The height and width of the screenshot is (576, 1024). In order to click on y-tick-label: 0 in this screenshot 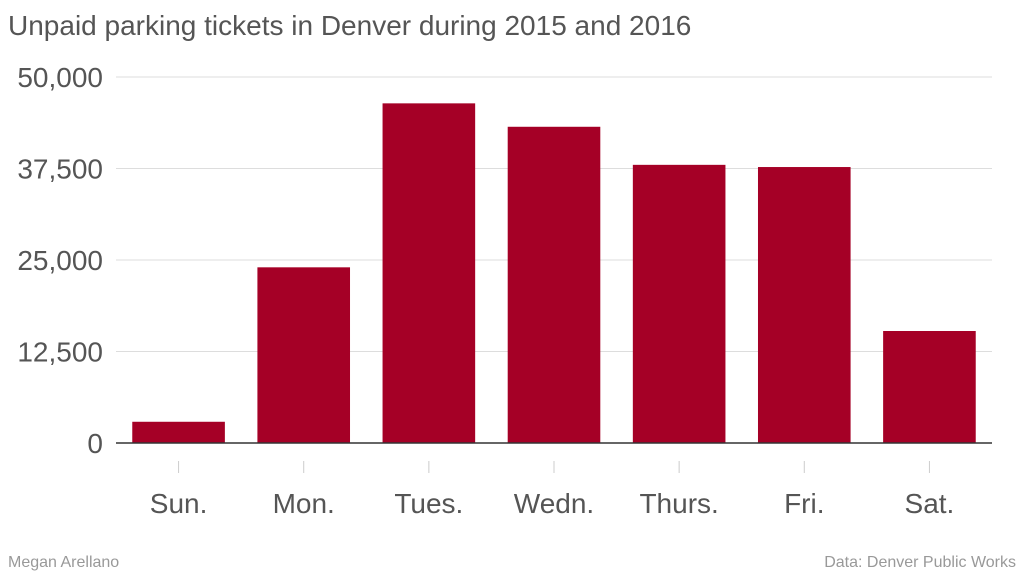, I will do `click(95, 443)`.